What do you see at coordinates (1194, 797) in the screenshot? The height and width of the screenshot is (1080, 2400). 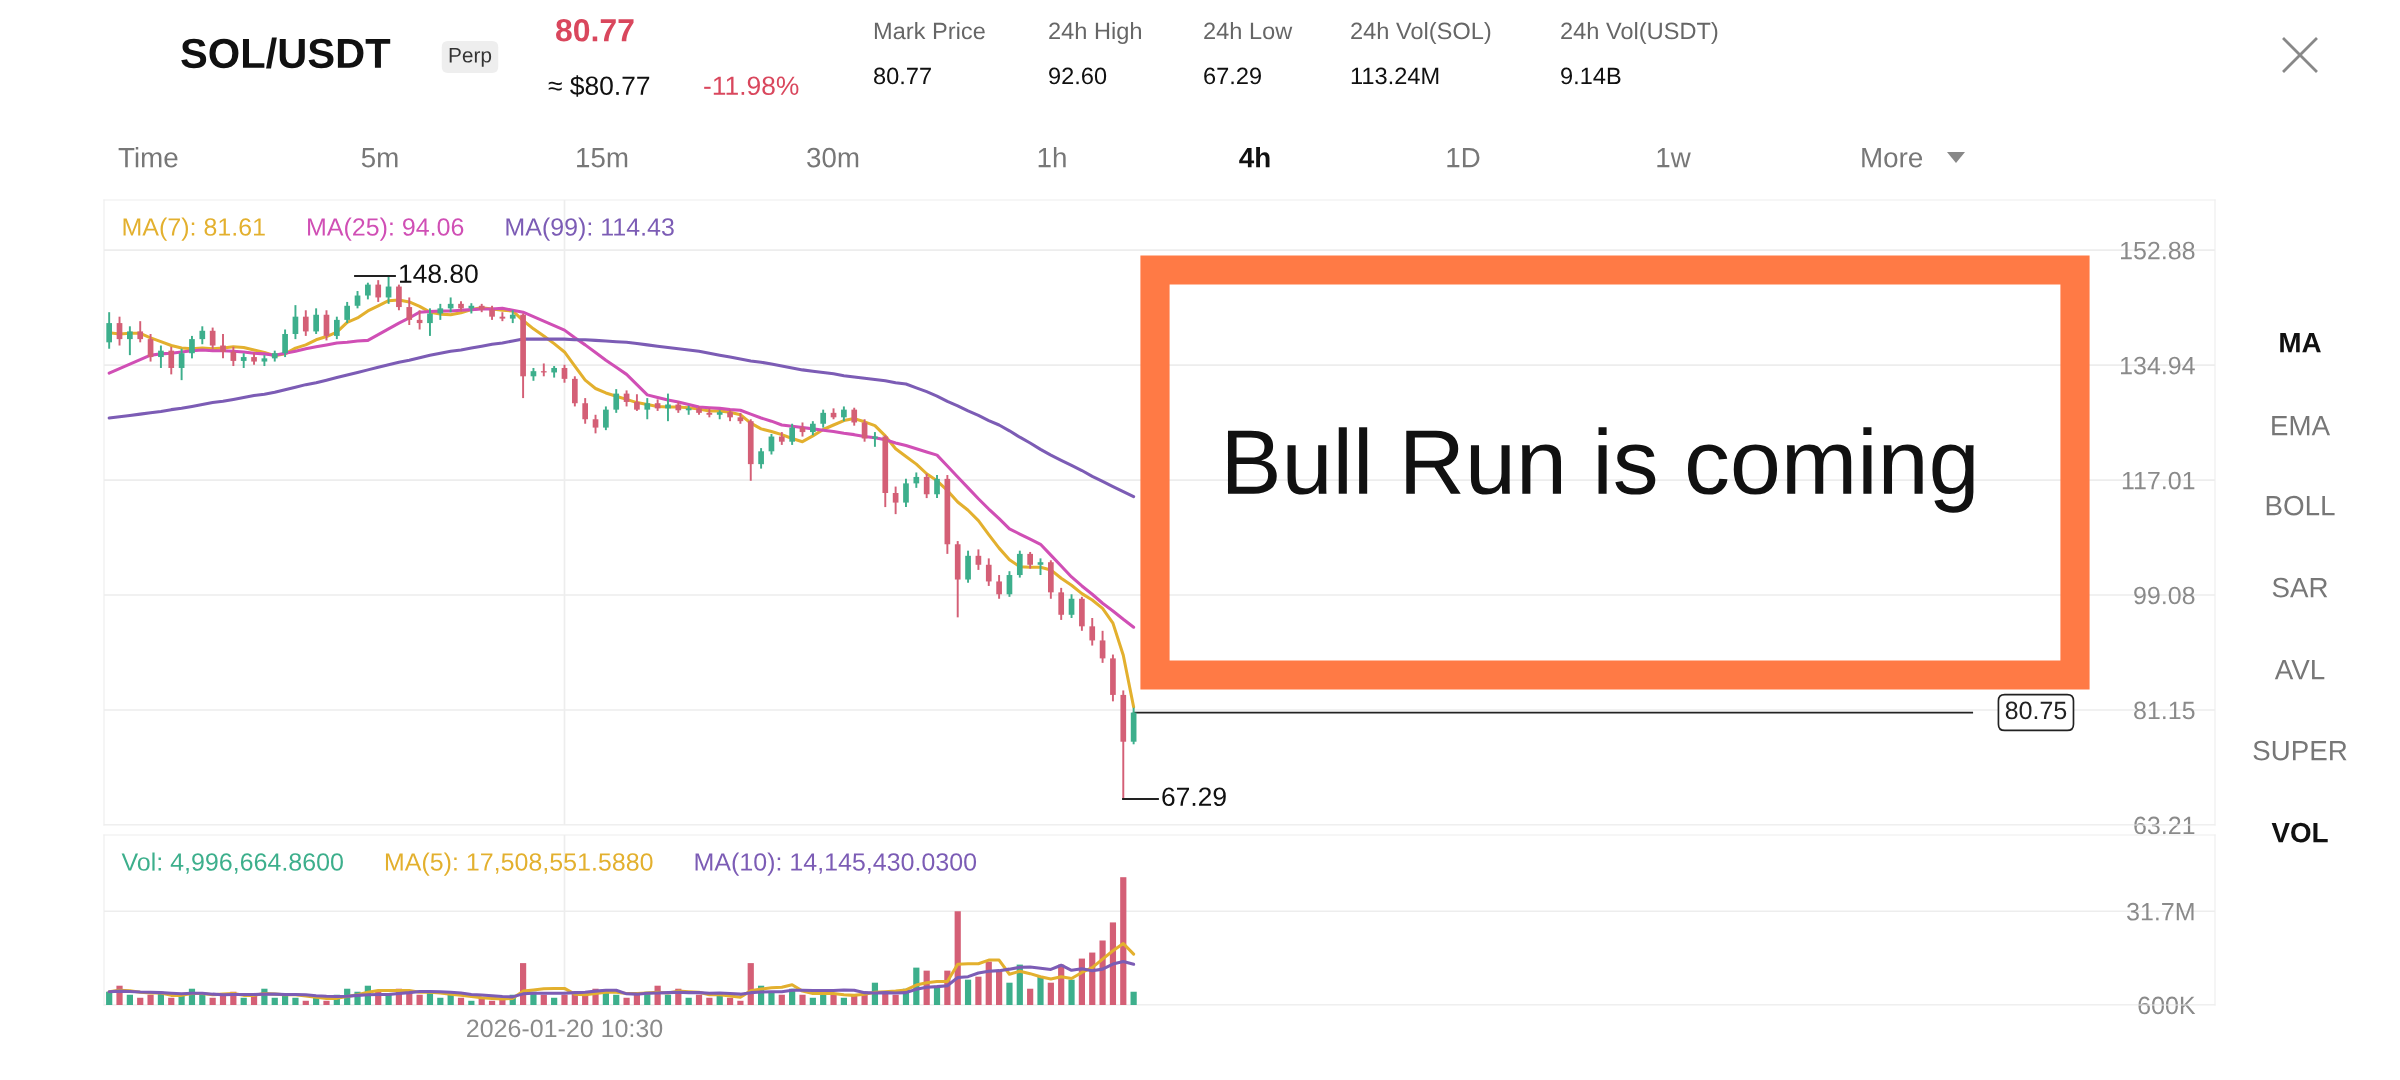 I see `annotation: 67.29` at bounding box center [1194, 797].